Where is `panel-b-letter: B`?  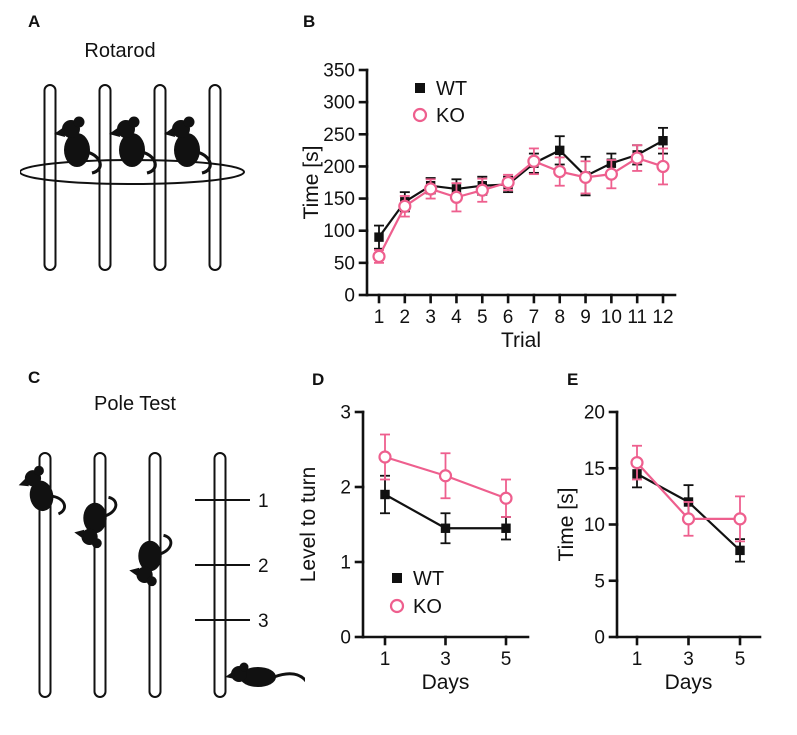 panel-b-letter: B is located at coordinates (309, 21).